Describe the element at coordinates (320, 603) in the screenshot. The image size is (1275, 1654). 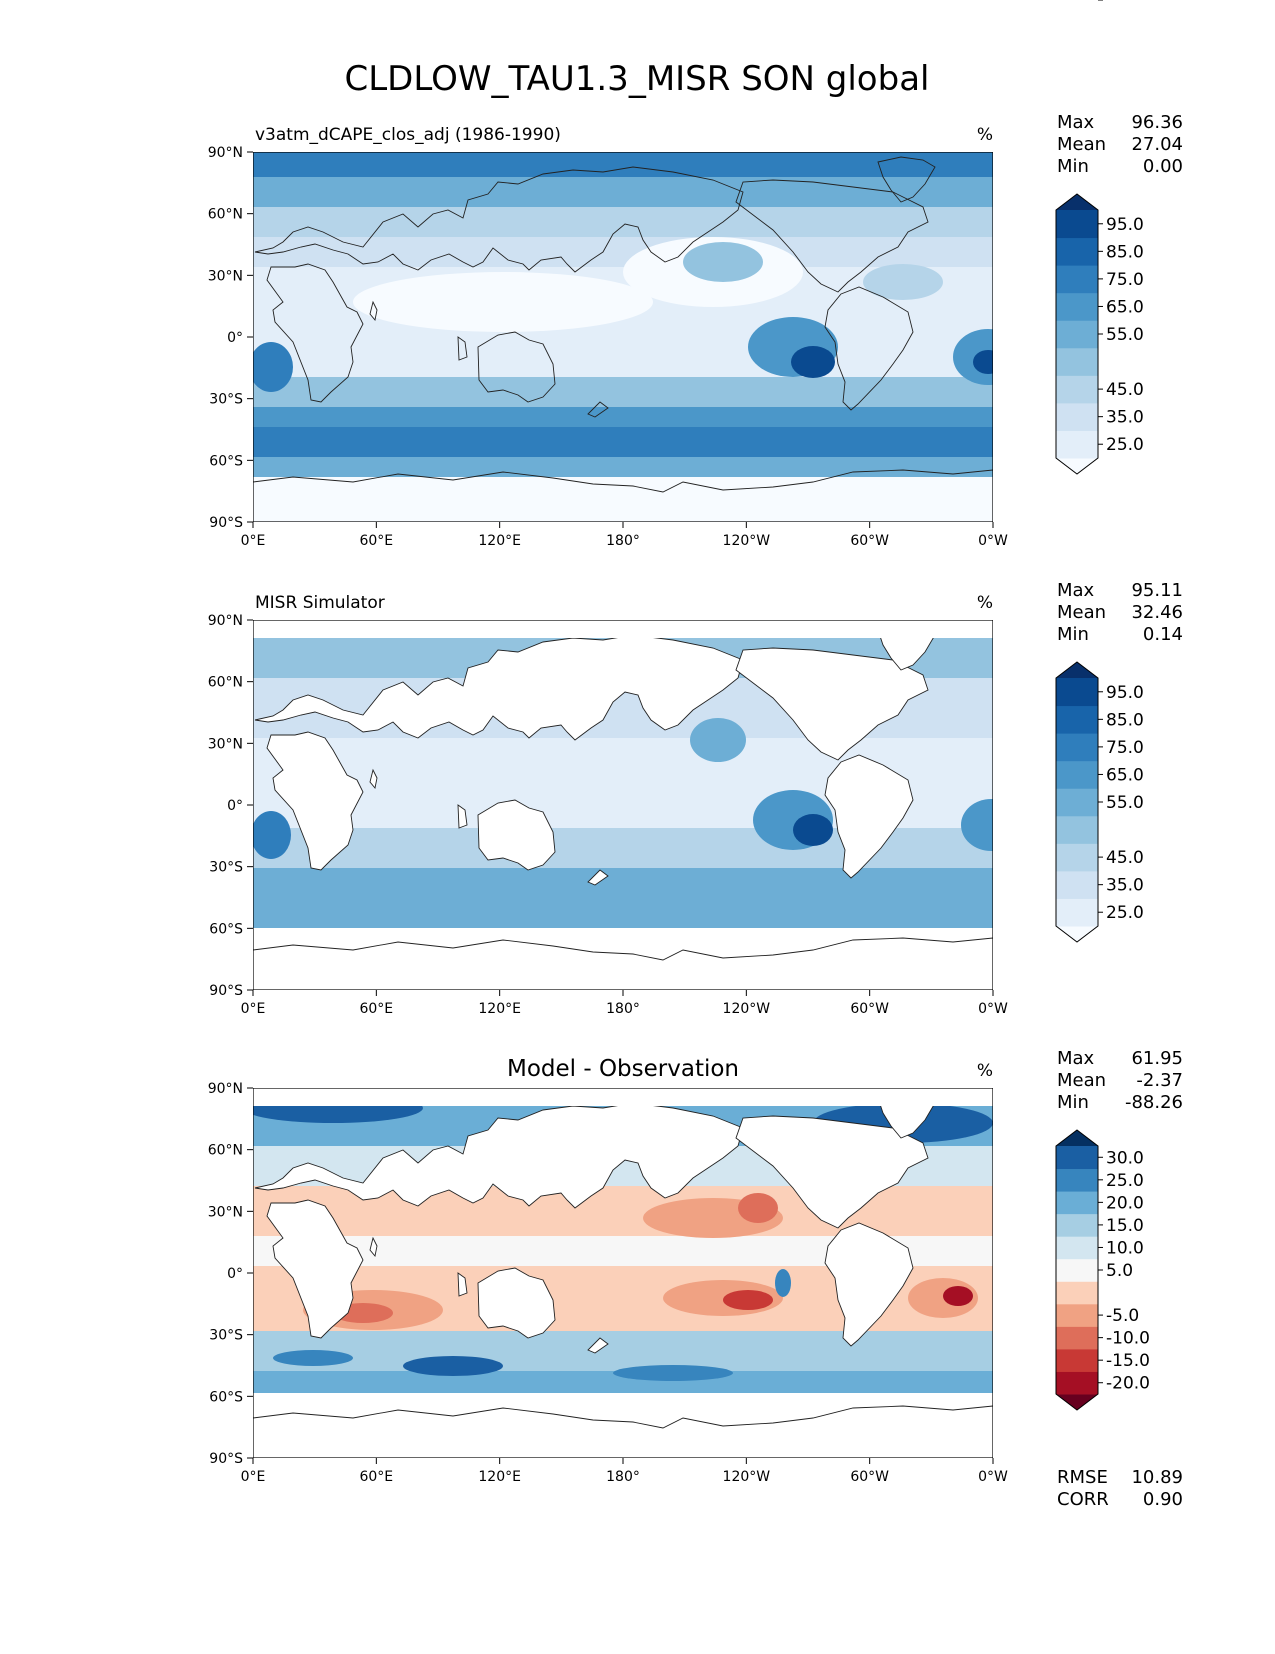
I see `panel-title: MISR Simulator` at that location.